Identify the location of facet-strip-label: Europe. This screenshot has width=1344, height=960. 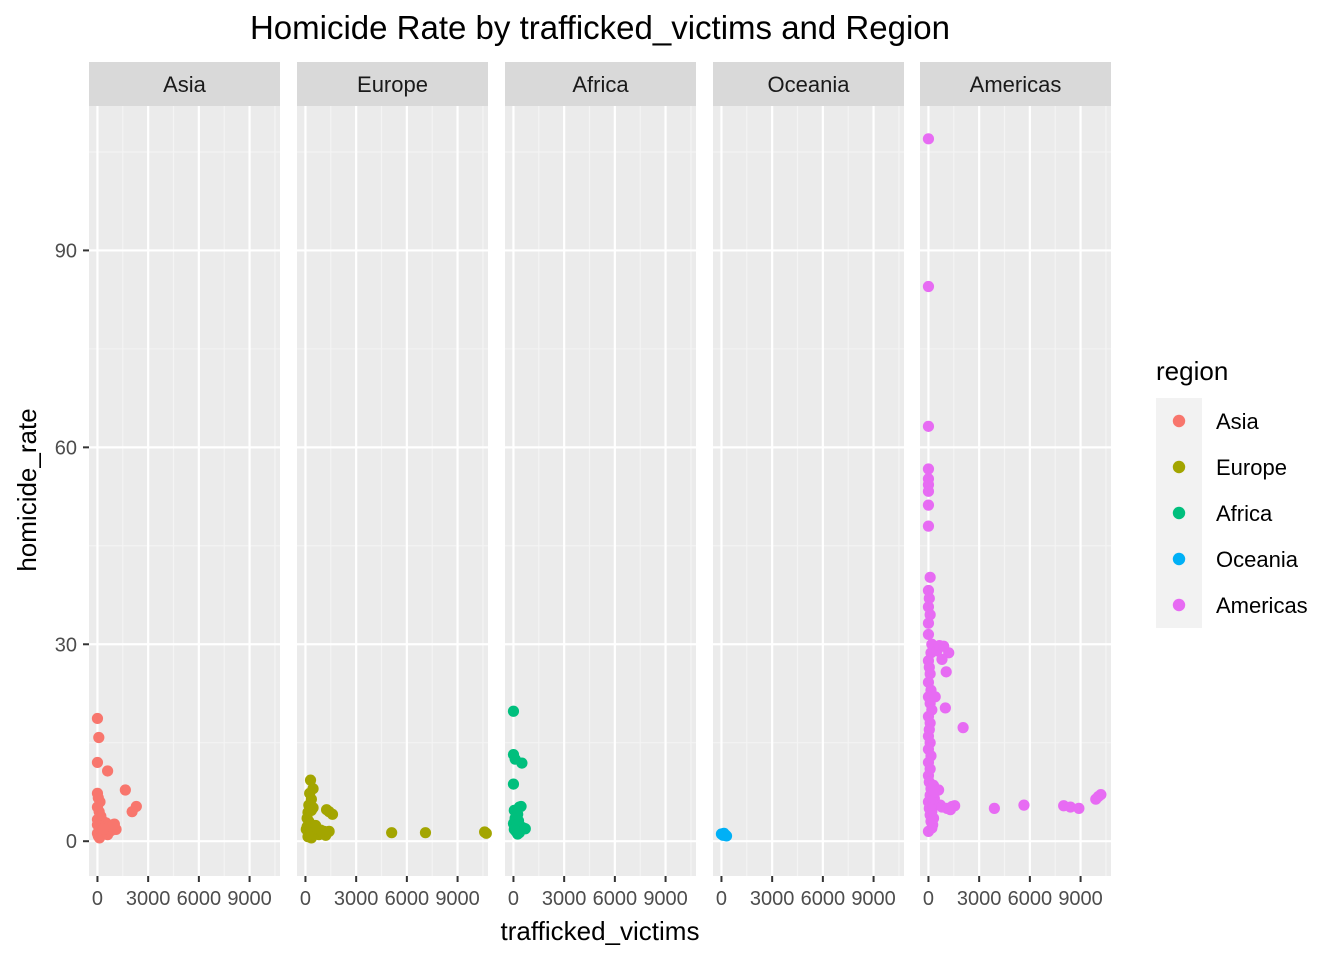
(392, 84).